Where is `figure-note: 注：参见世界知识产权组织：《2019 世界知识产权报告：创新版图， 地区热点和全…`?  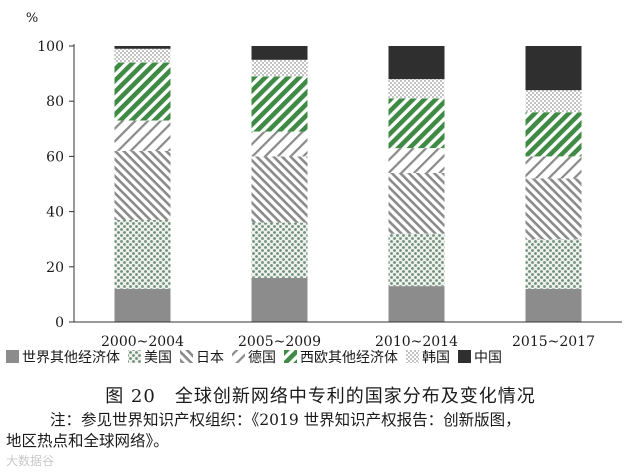 figure-note: 注：参见世界知识产权组织：《2019 世界知识产权报告：创新版图， 地区热点和全… is located at coordinates (321, 431).